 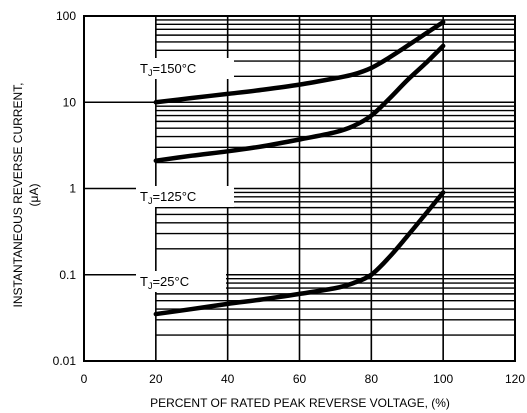 What do you see at coordinates (443, 379) in the screenshot?
I see `x-tick-label: 100` at bounding box center [443, 379].